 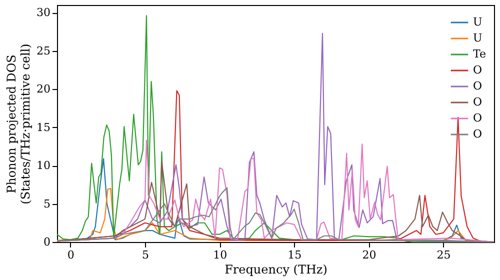 I want to click on x-tick-label: 20, so click(x=369, y=255).